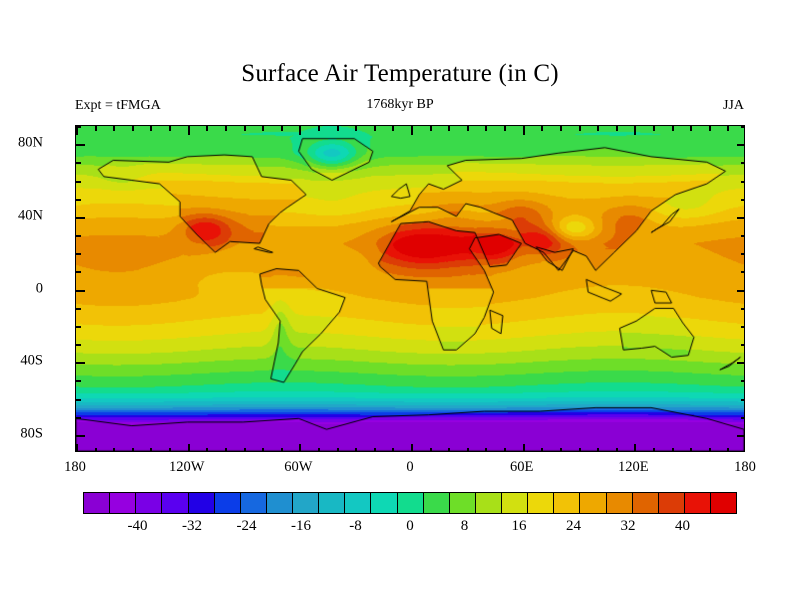  Describe the element at coordinates (521, 467) in the screenshot. I see `x-axis-label: 60E` at that location.